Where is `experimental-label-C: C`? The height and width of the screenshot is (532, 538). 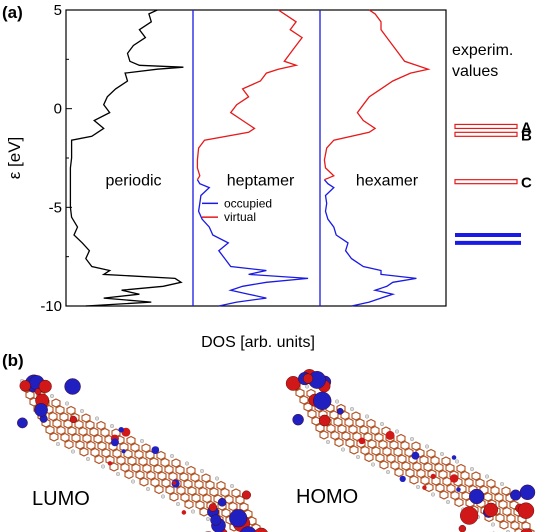 experimental-label-C: C is located at coordinates (526, 183).